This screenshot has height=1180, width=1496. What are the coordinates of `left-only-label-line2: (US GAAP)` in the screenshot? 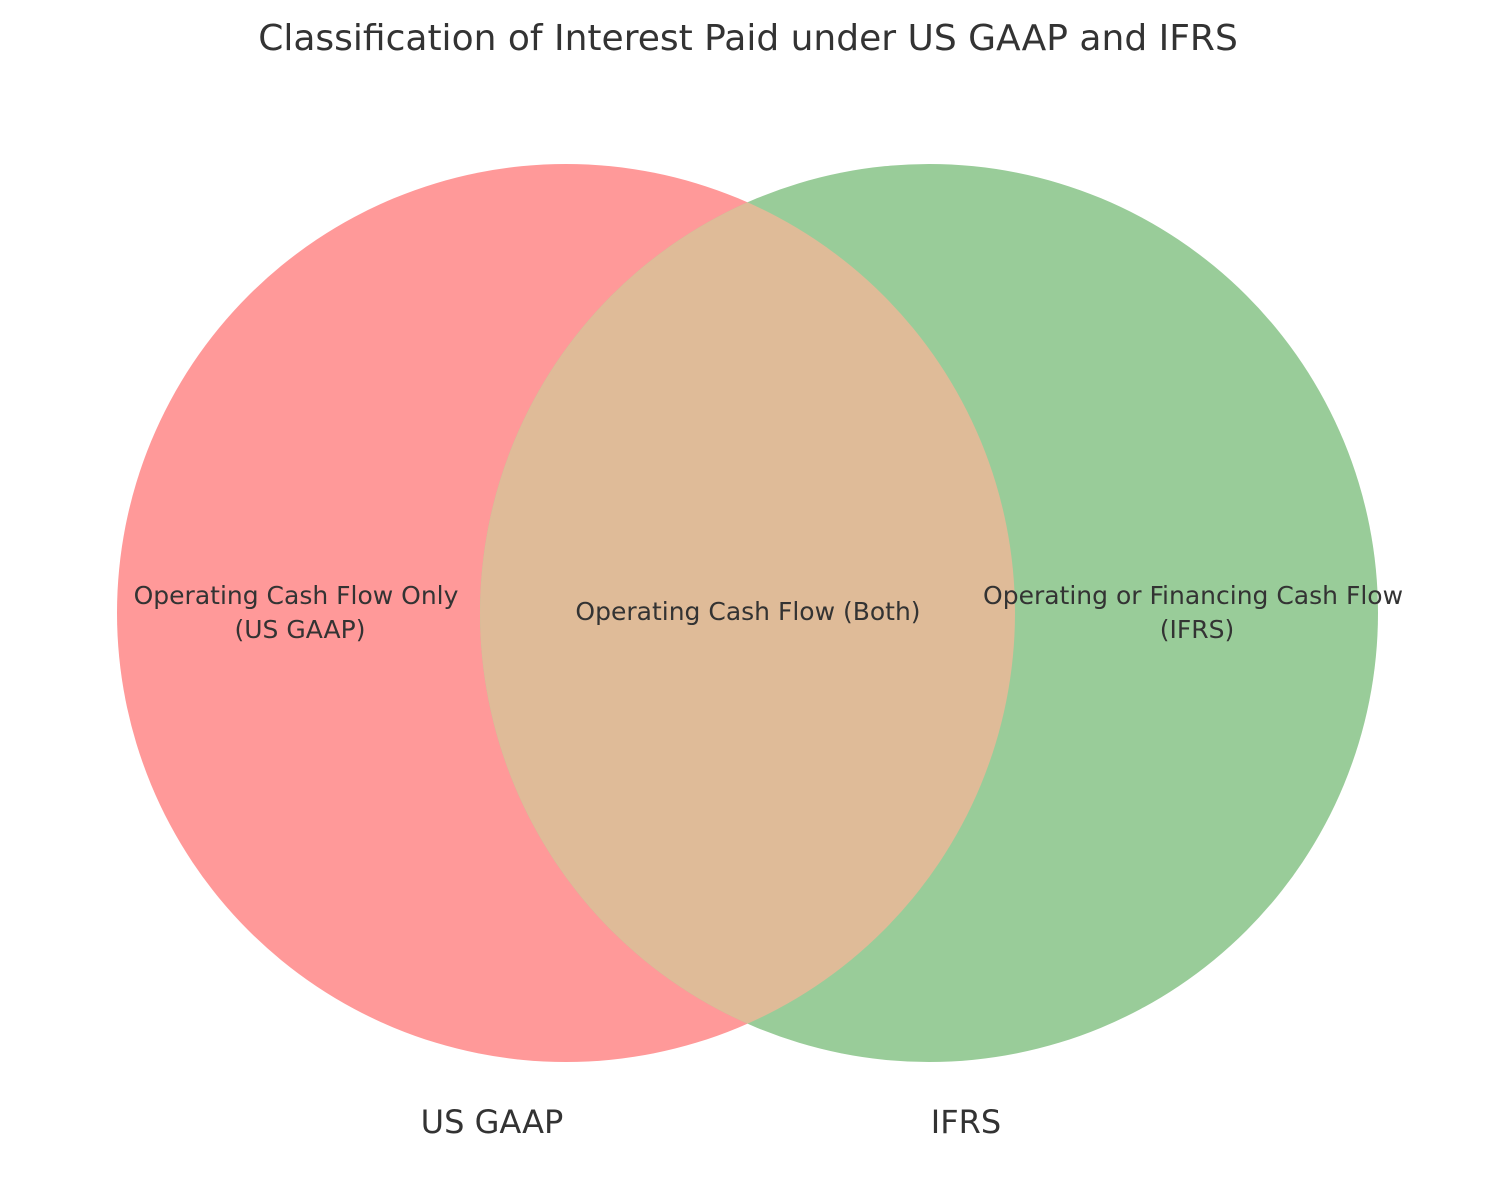 It's located at (300, 629).